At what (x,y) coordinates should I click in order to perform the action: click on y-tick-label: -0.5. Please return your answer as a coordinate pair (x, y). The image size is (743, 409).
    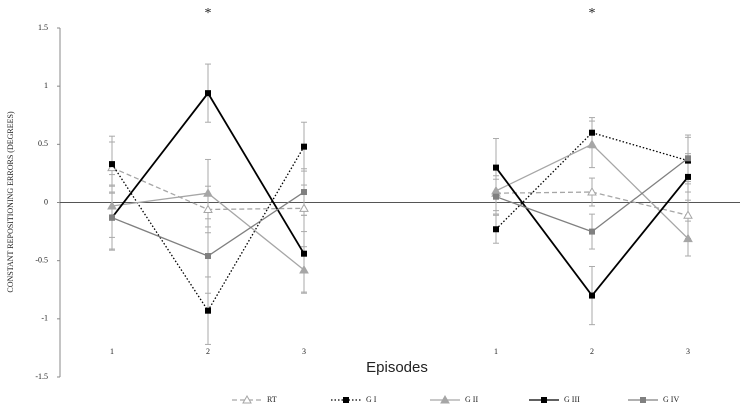
    Looking at the image, I should click on (41, 259).